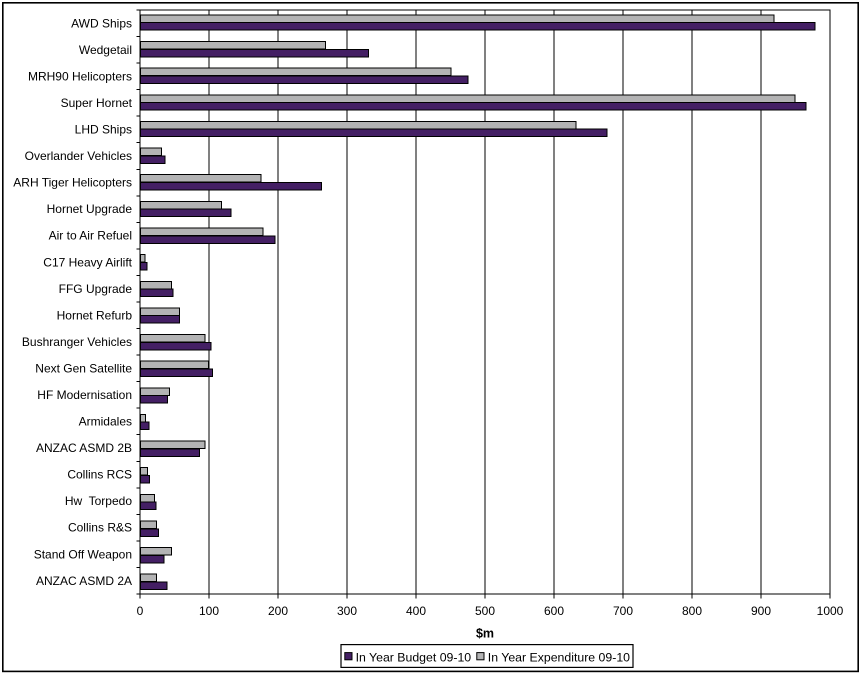  Describe the element at coordinates (90, 236) in the screenshot. I see `svg-text: Air to Air Refuel` at that location.